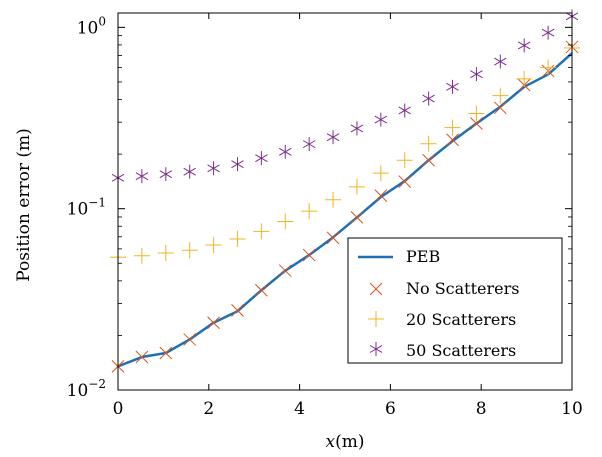 This screenshot has width=602, height=457. What do you see at coordinates (461, 350) in the screenshot?
I see `legend-label-50-scatterers: 50 Scatterers` at bounding box center [461, 350].